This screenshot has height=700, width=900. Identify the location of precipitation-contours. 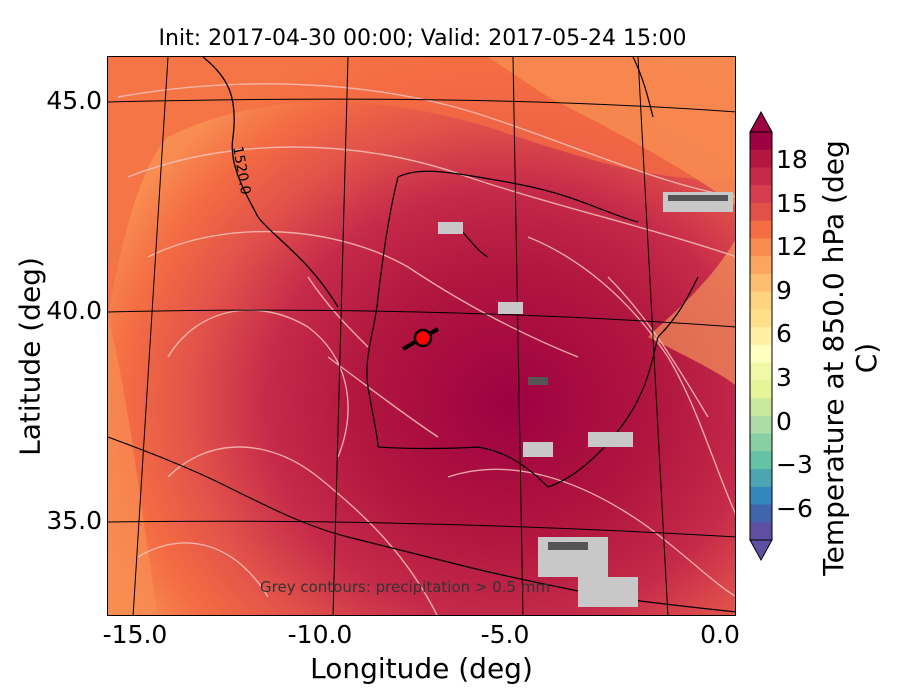
(628, 372).